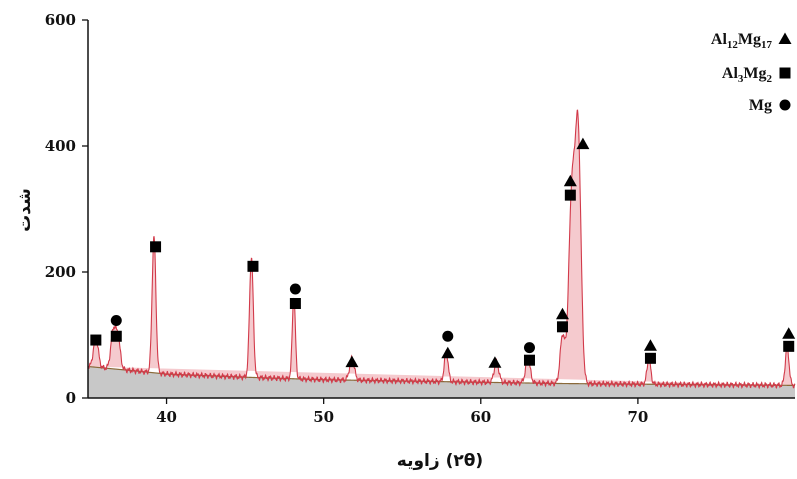 The image size is (797, 479). What do you see at coordinates (60, 146) in the screenshot?
I see `y-tick-label: 400` at bounding box center [60, 146].